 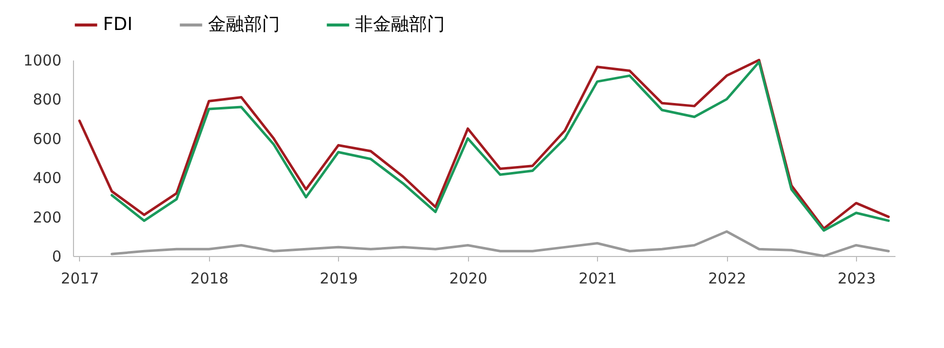 What do you see at coordinates (209, 279) in the screenshot?
I see `x-tick-label: 2018` at bounding box center [209, 279].